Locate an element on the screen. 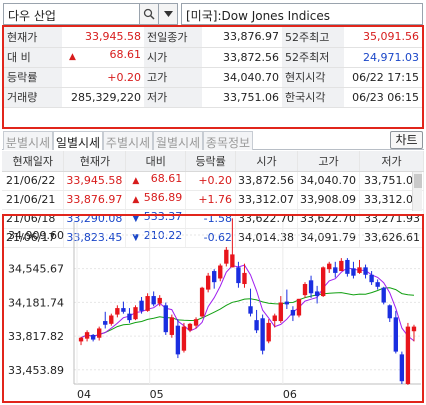 The height and width of the screenshot is (405, 426). scrollbar-thumb is located at coordinates (418, 181).